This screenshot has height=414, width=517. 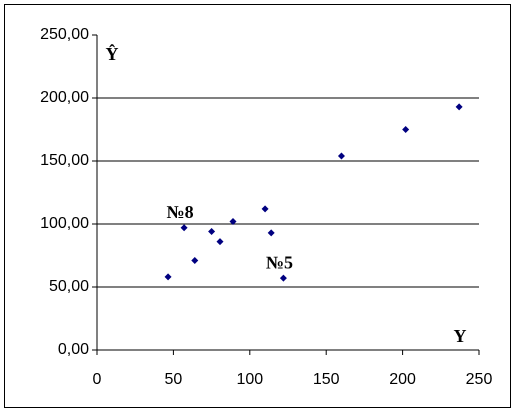 I want to click on x-tick-label: 250, so click(x=479, y=379).